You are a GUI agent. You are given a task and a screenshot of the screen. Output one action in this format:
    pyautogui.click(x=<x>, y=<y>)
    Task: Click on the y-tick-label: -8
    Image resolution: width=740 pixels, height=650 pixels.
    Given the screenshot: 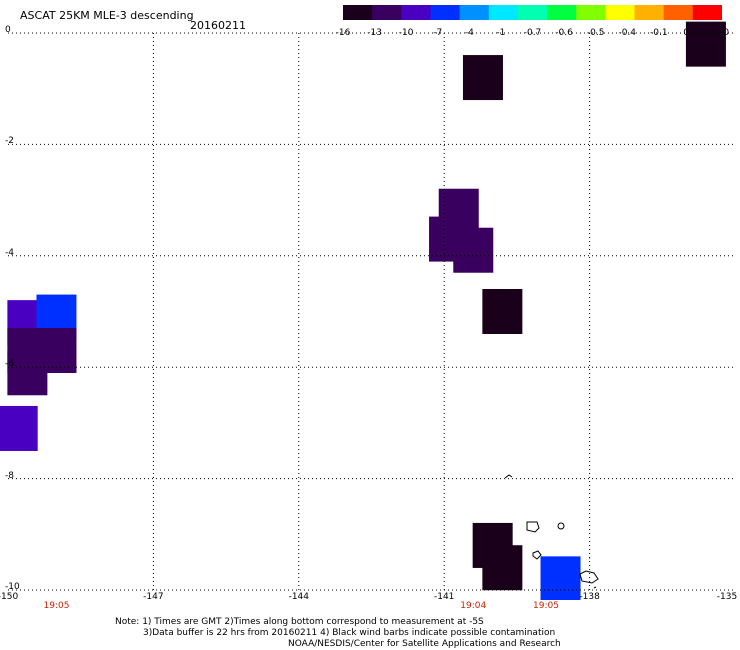 What is the action you would take?
    pyautogui.click(x=9, y=475)
    